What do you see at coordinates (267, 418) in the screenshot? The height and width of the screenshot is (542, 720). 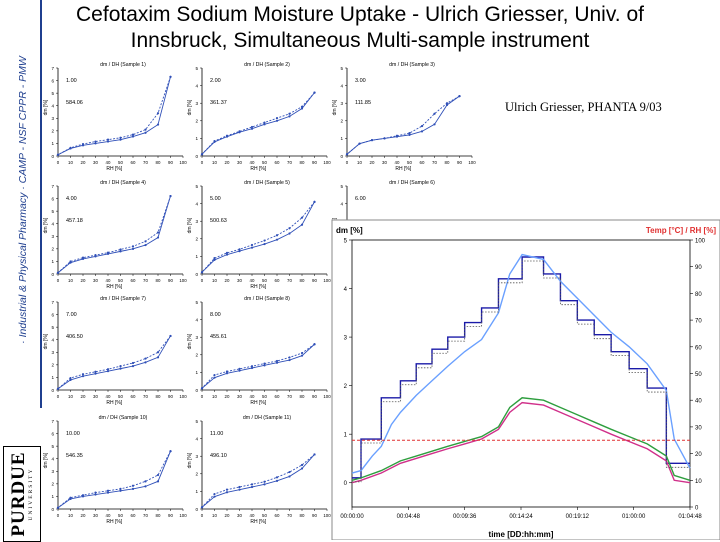 I see `chart-title: dm / DH (Sample 11)` at bounding box center [267, 418].